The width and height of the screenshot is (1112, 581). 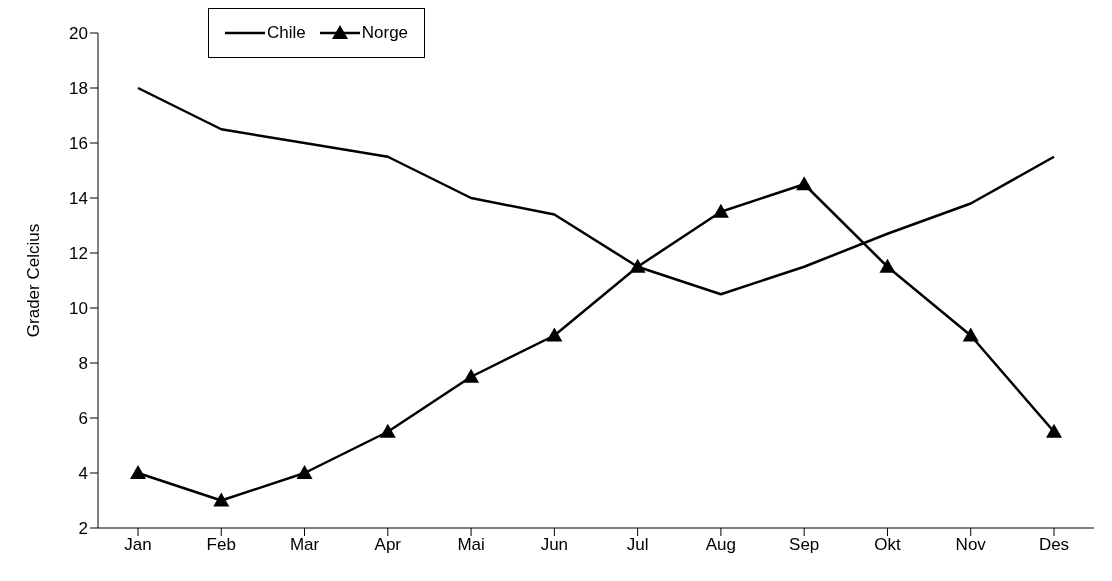 I want to click on x-tick-label: Nov, so click(x=971, y=545).